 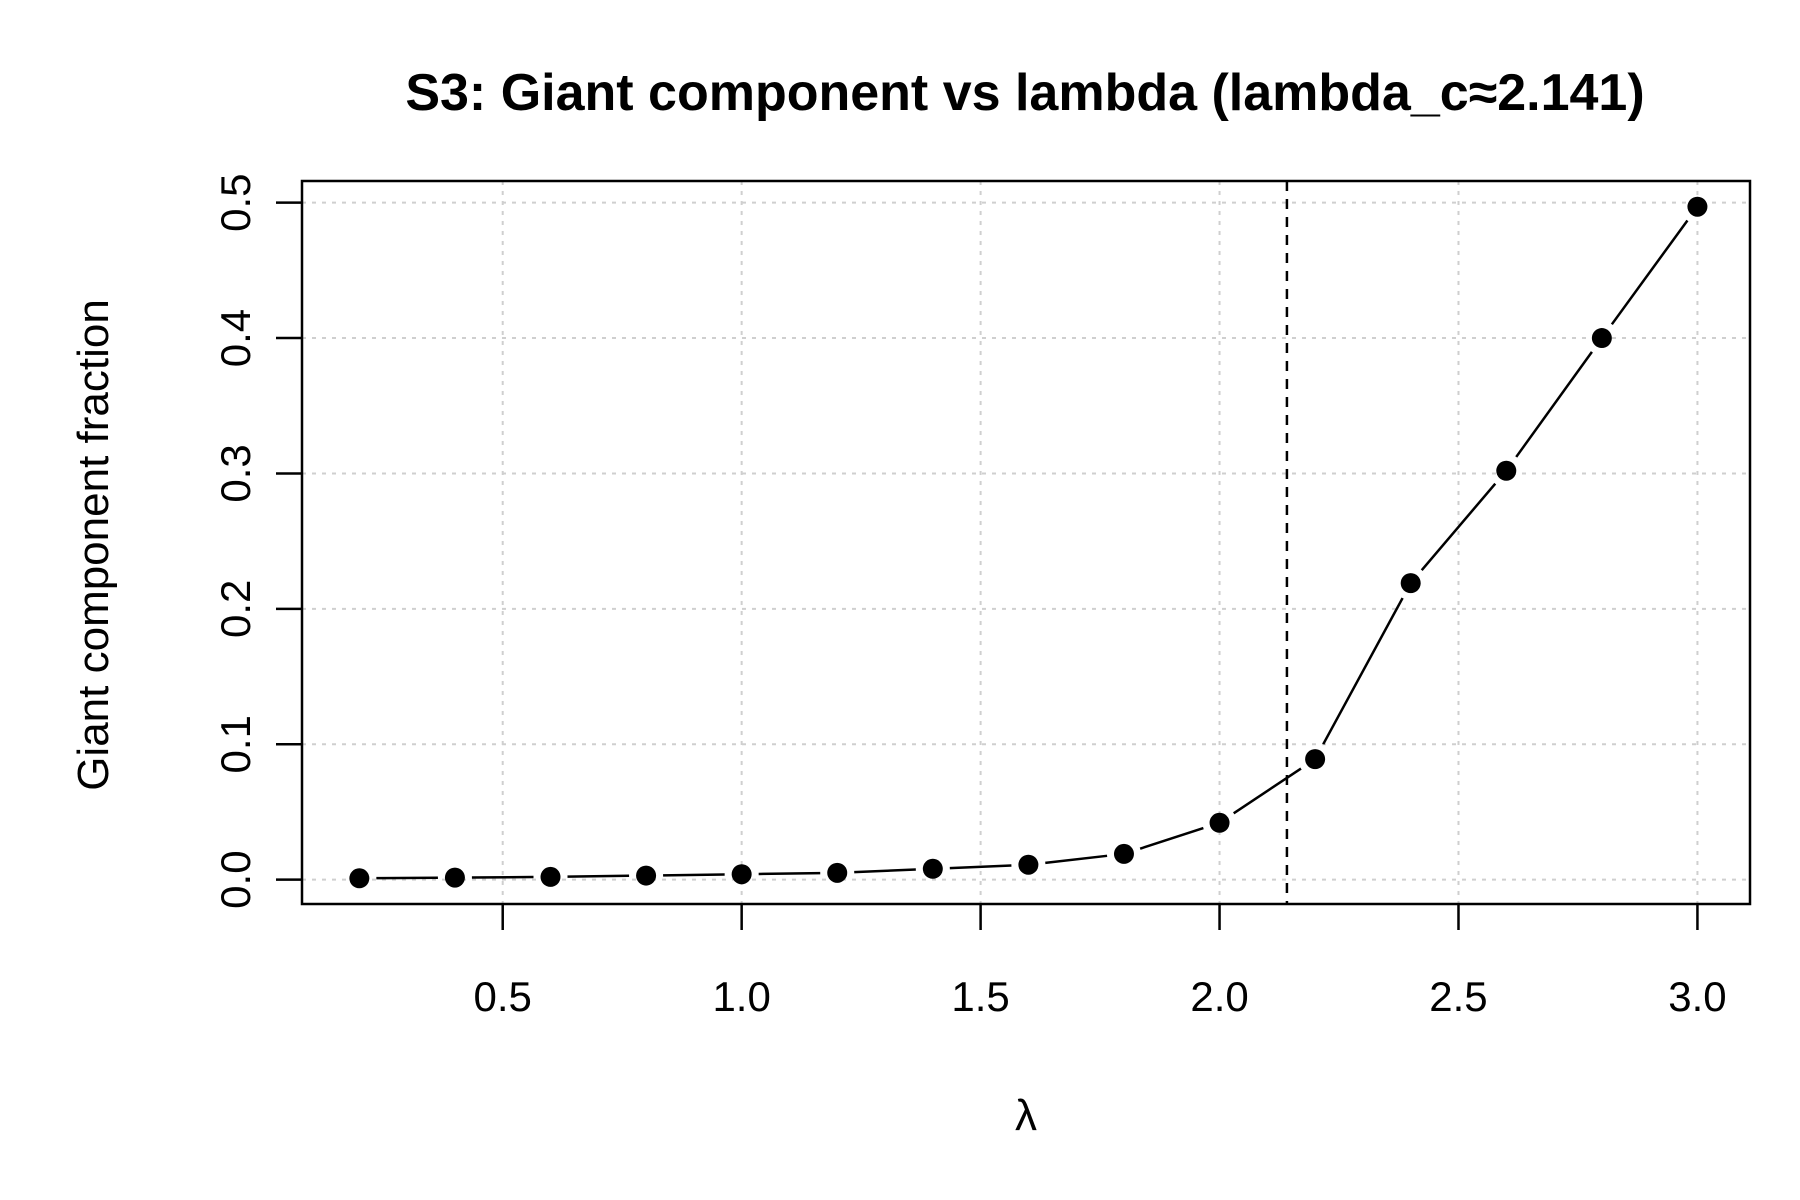 What do you see at coordinates (1100, 962) in the screenshot?
I see `x-axis: 0.5 1.0 1.5 2.0 2.5 3.0` at bounding box center [1100, 962].